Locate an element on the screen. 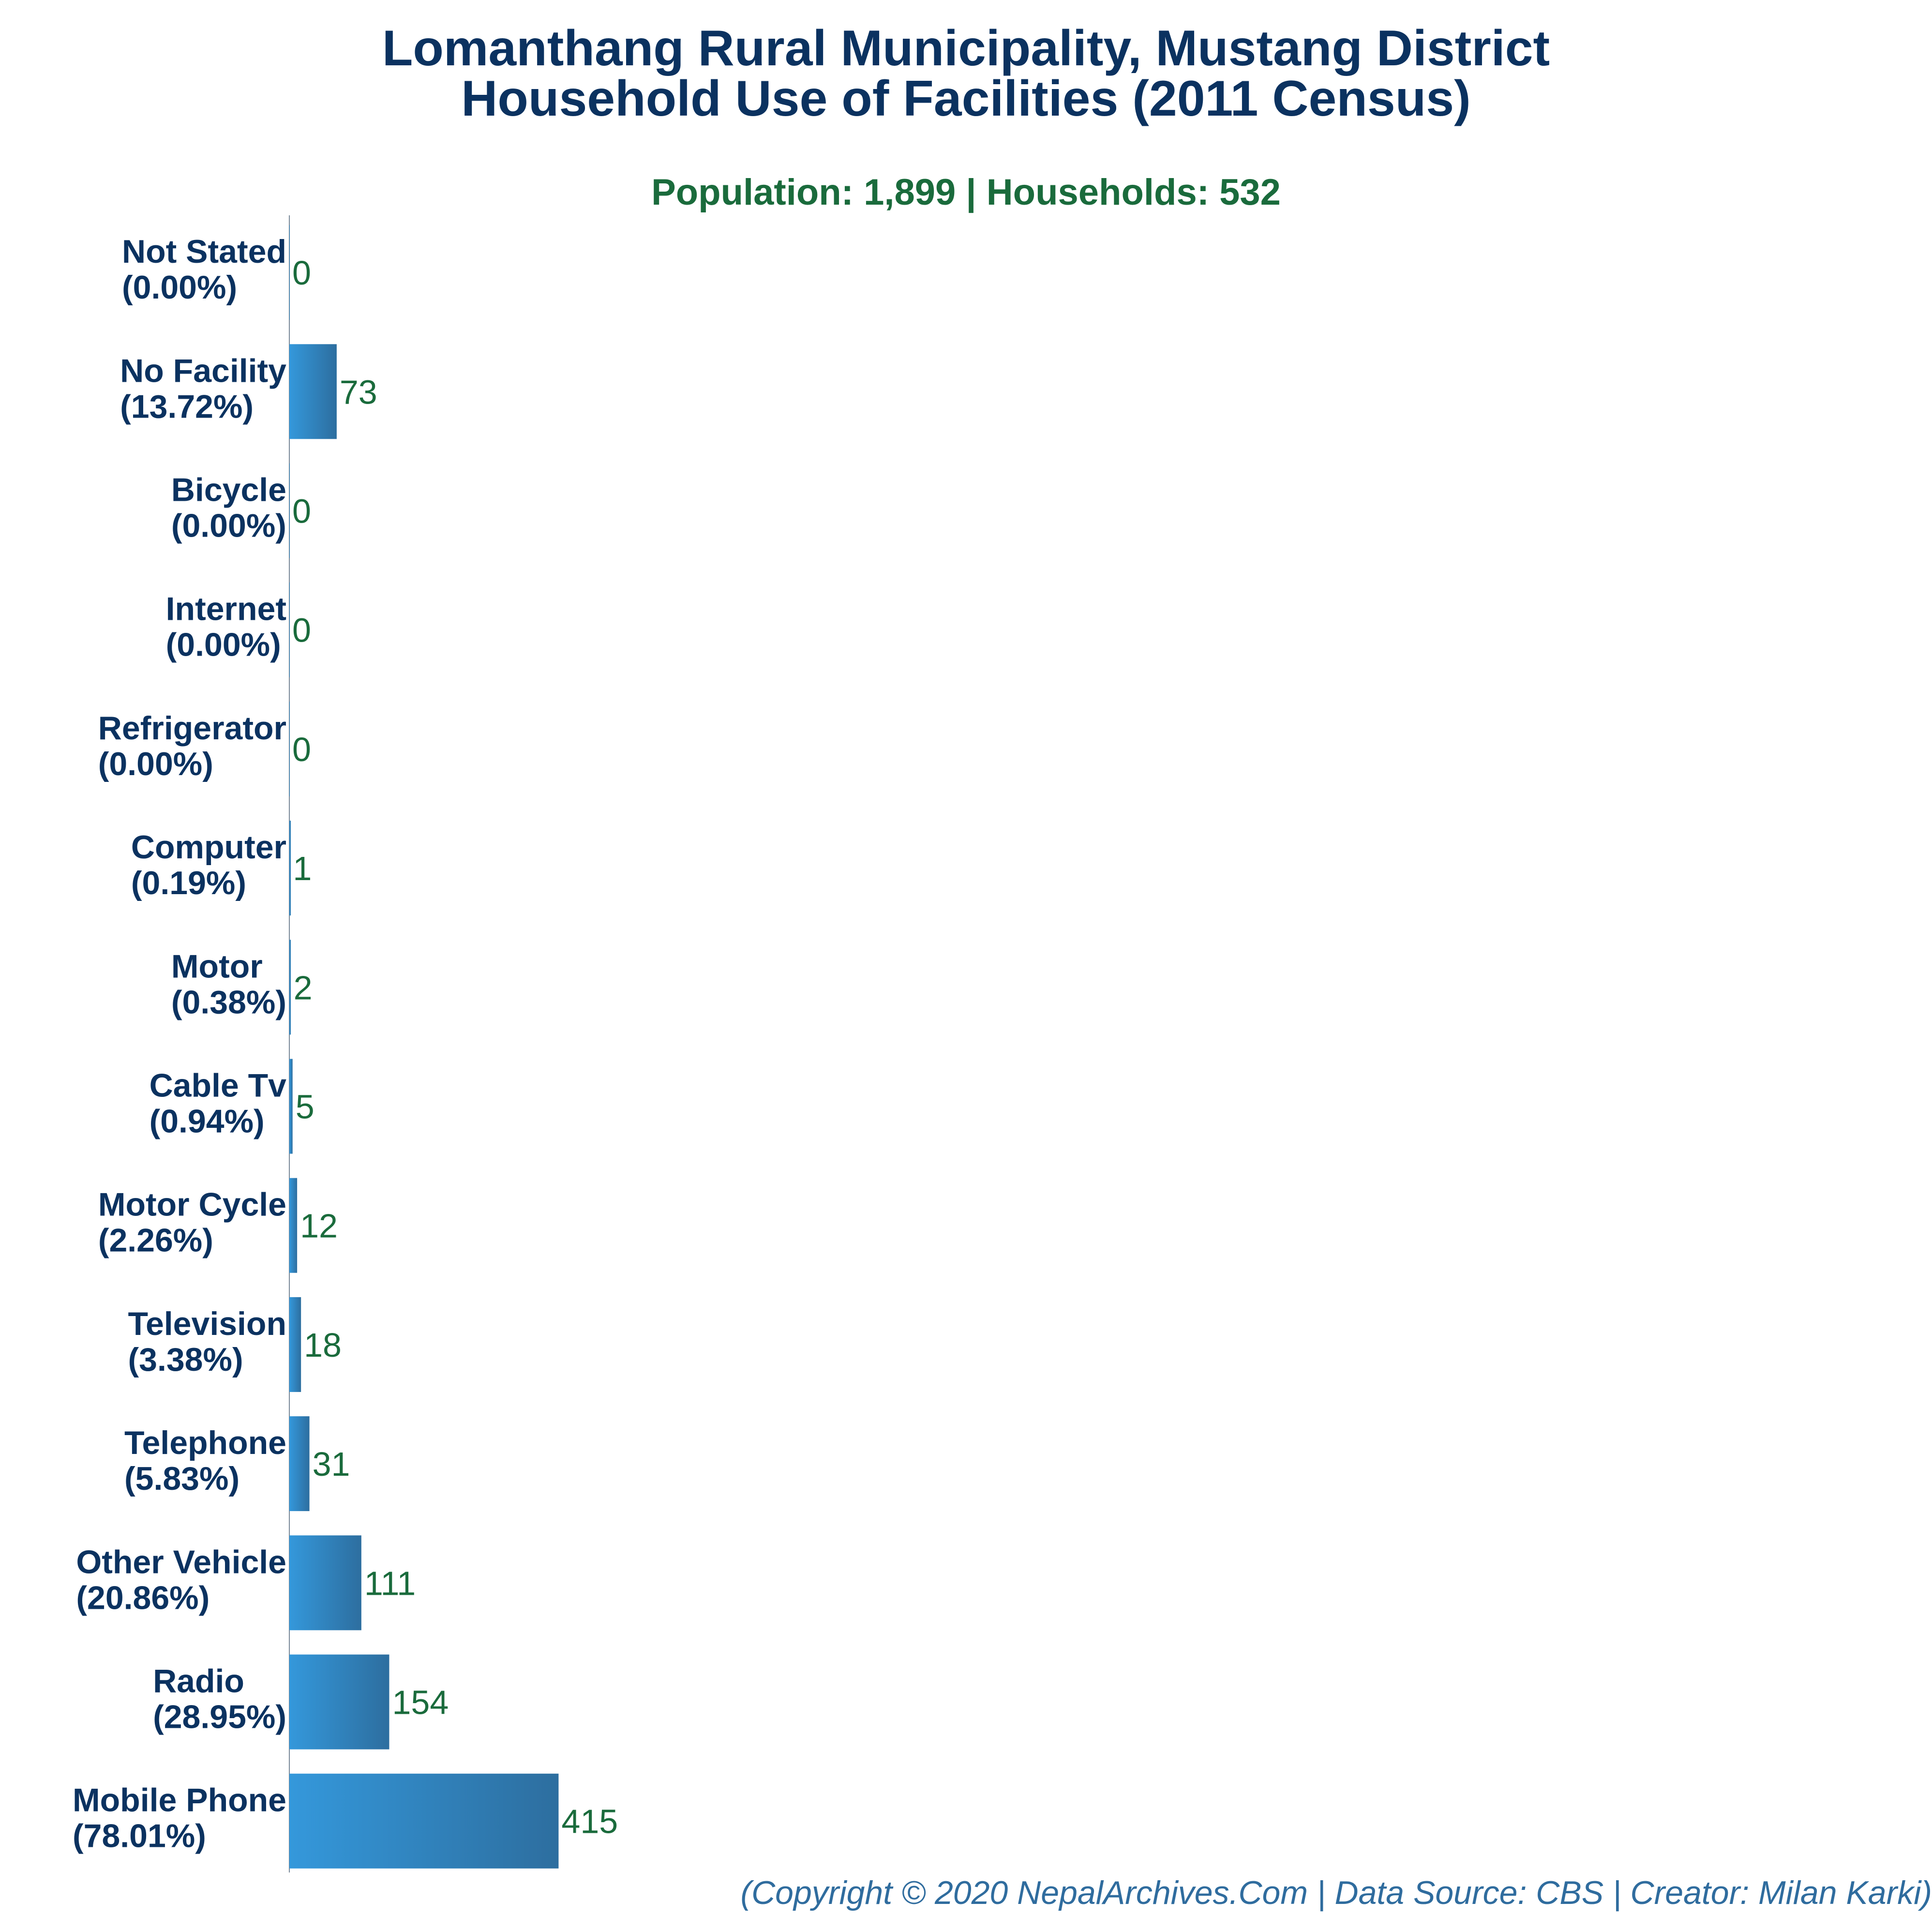 This screenshot has width=1932, height=1932. bar-refrigerator is located at coordinates (289, 748).